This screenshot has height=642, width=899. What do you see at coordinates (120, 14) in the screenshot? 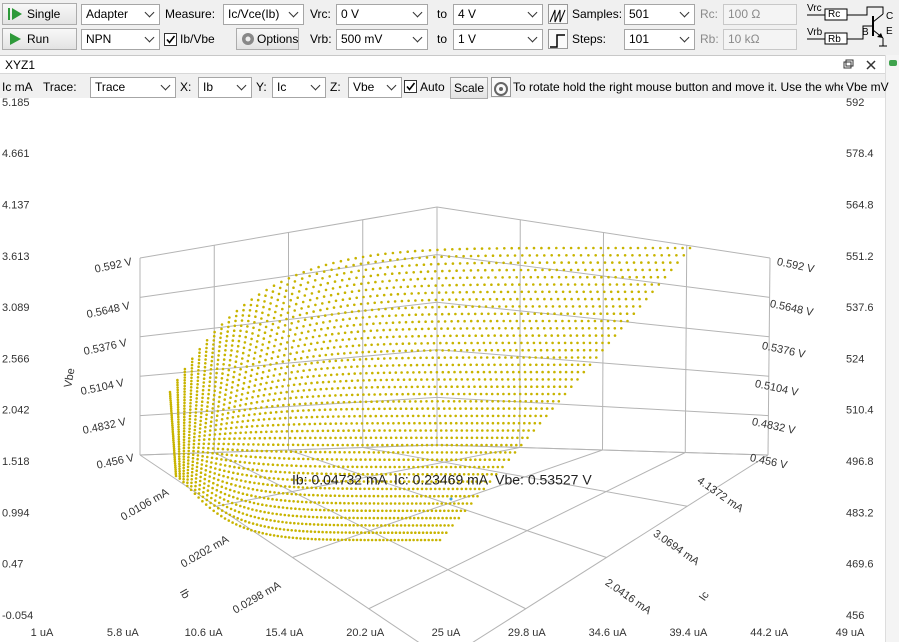
I see `dropdown: Adapter` at bounding box center [120, 14].